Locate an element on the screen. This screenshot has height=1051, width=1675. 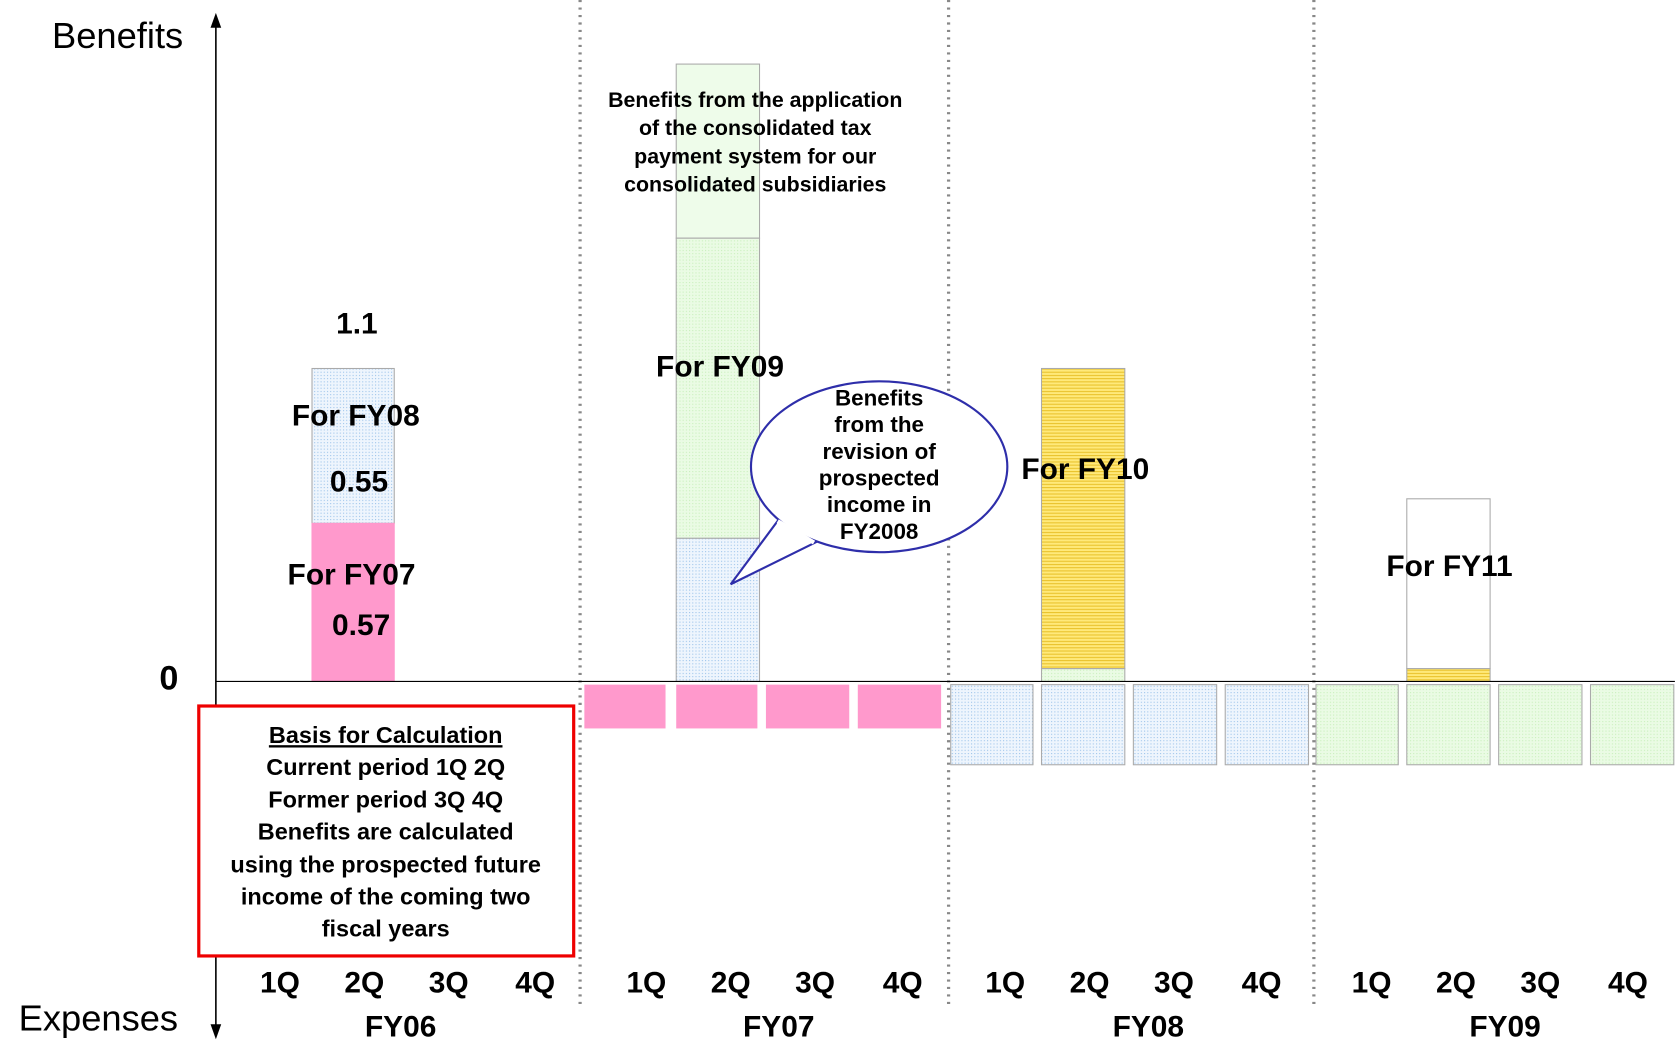
callout-text: prospected is located at coordinates (879, 477).